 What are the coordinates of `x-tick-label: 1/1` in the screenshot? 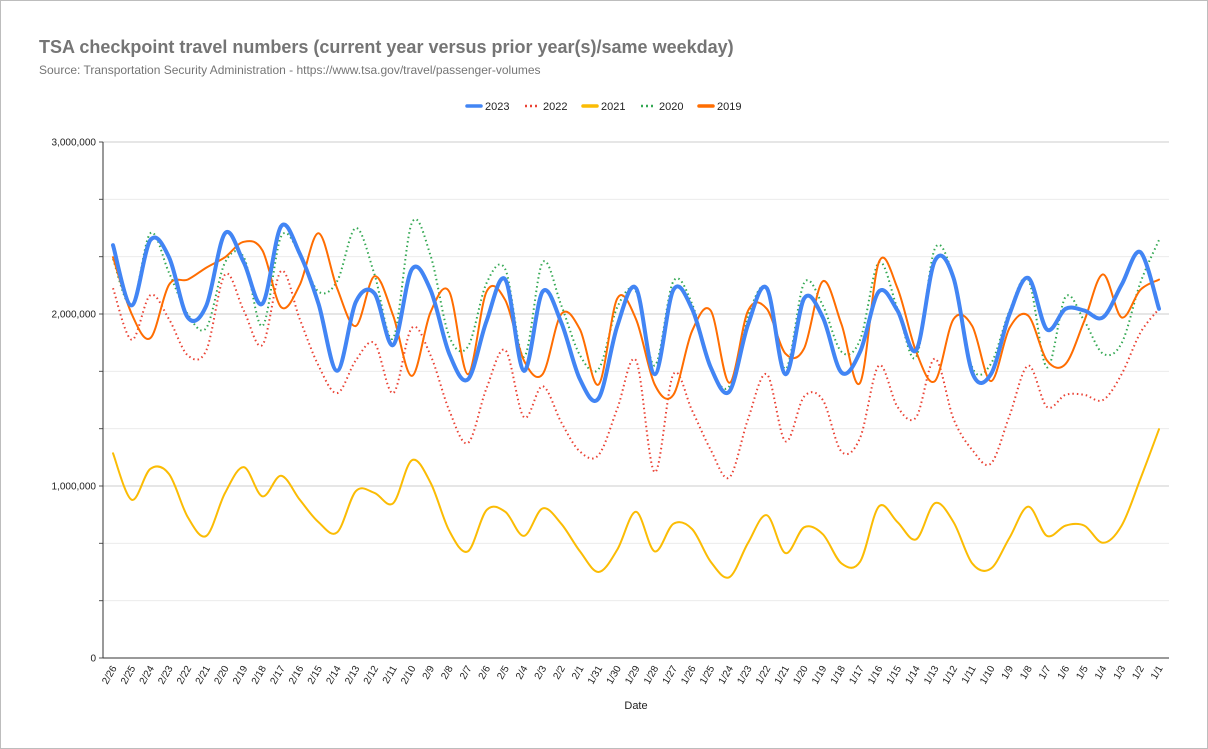 It's located at (1157, 673).